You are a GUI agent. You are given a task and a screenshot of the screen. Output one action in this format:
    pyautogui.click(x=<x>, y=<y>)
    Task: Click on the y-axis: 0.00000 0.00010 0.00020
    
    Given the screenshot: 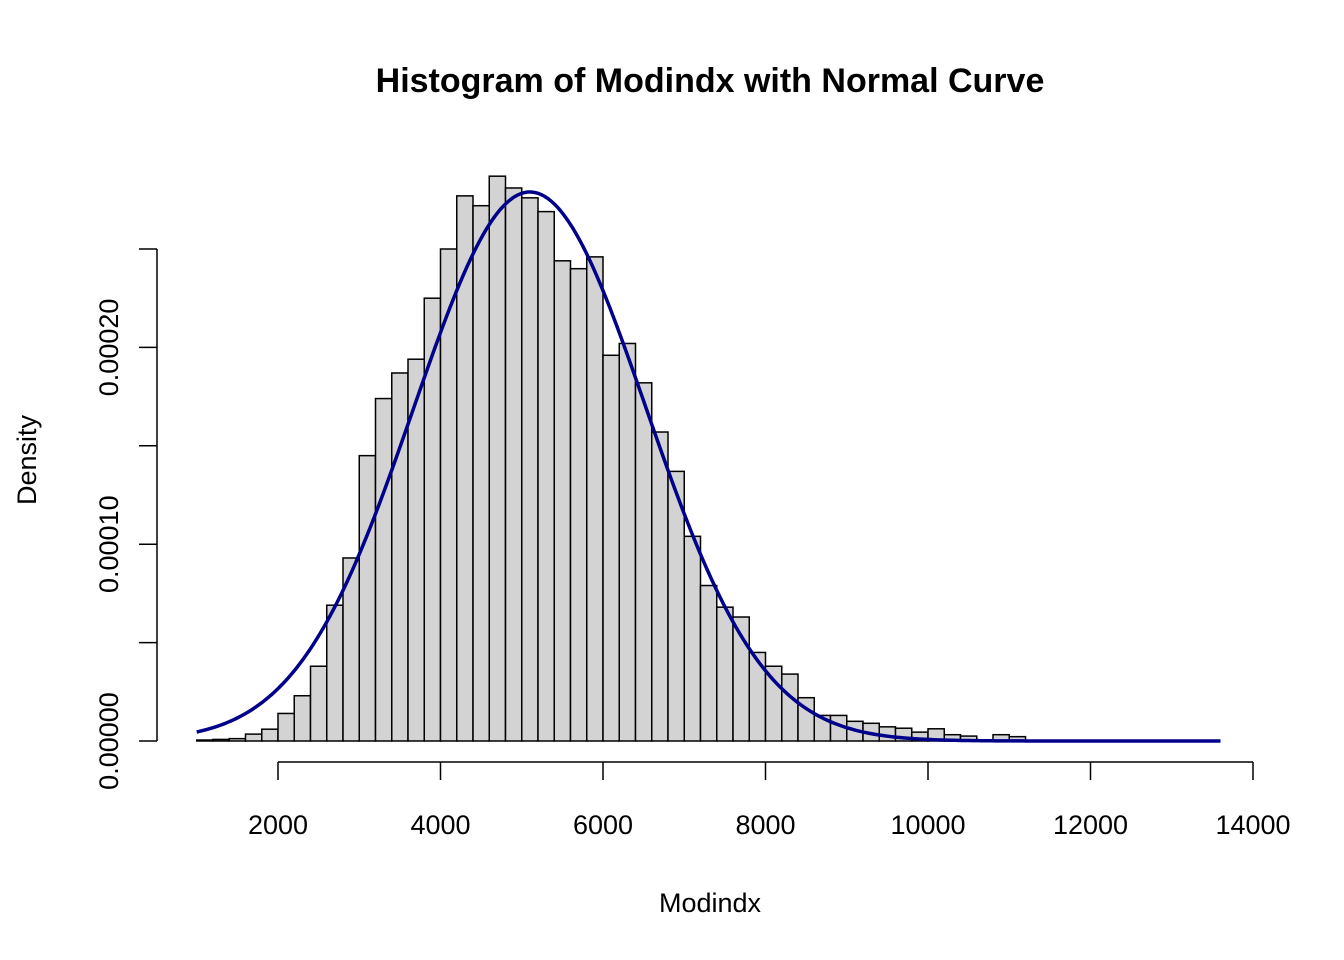 What is the action you would take?
    pyautogui.click(x=126, y=519)
    